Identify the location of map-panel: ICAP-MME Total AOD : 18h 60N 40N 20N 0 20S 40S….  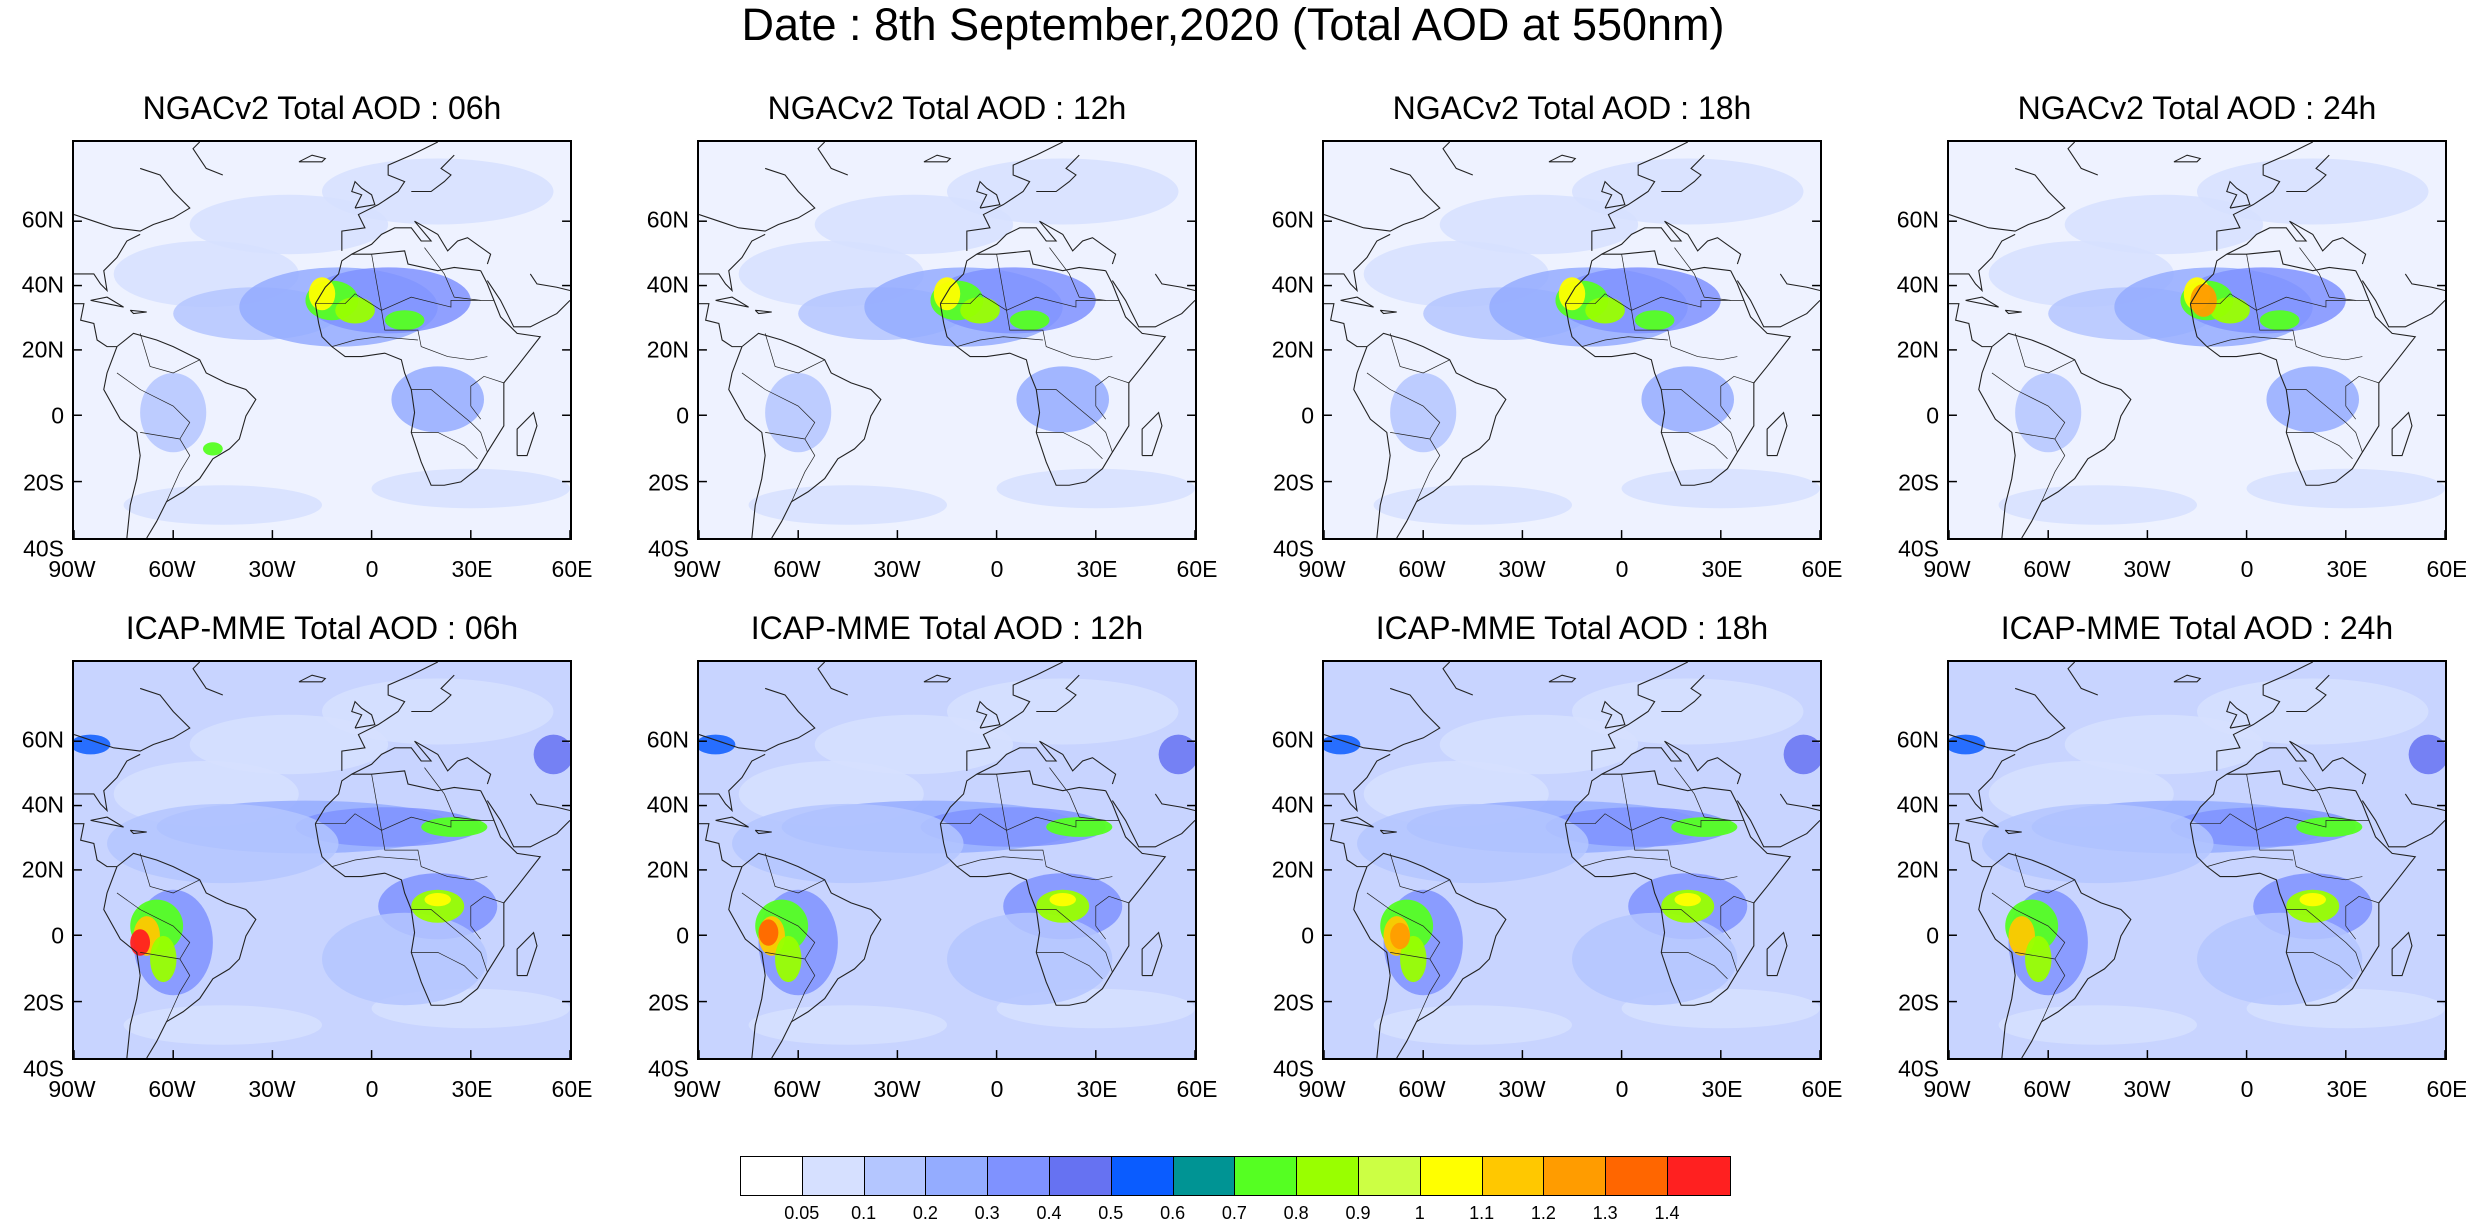
(1557, 855).